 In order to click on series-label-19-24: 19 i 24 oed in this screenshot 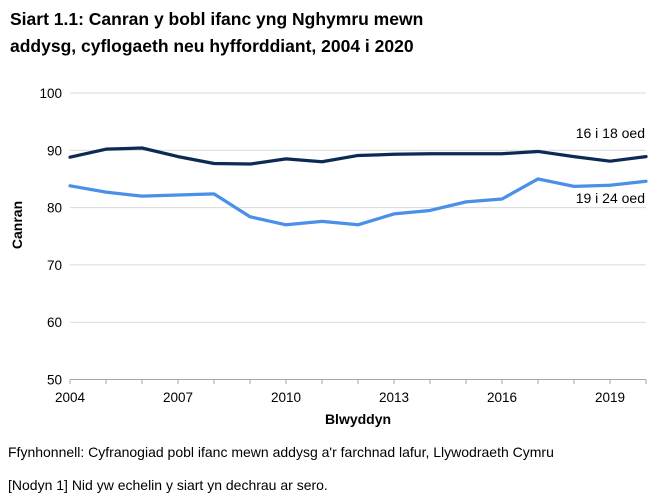, I will do `click(610, 198)`.